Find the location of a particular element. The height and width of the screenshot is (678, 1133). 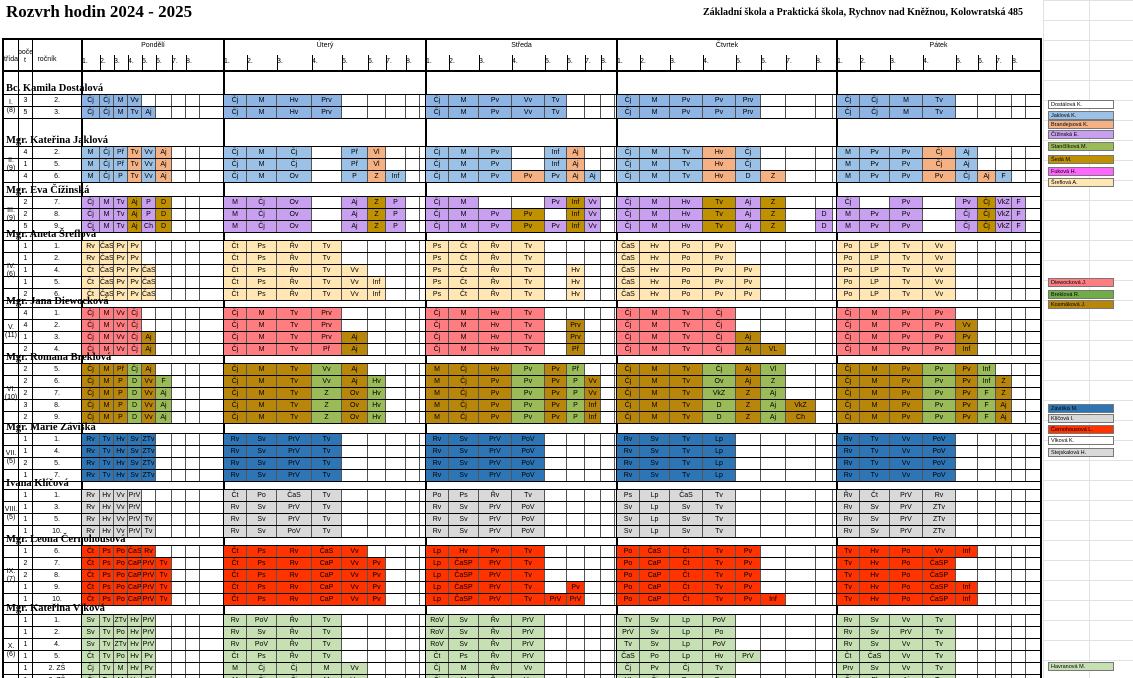

student-count: 2 is located at coordinates (25, 349).